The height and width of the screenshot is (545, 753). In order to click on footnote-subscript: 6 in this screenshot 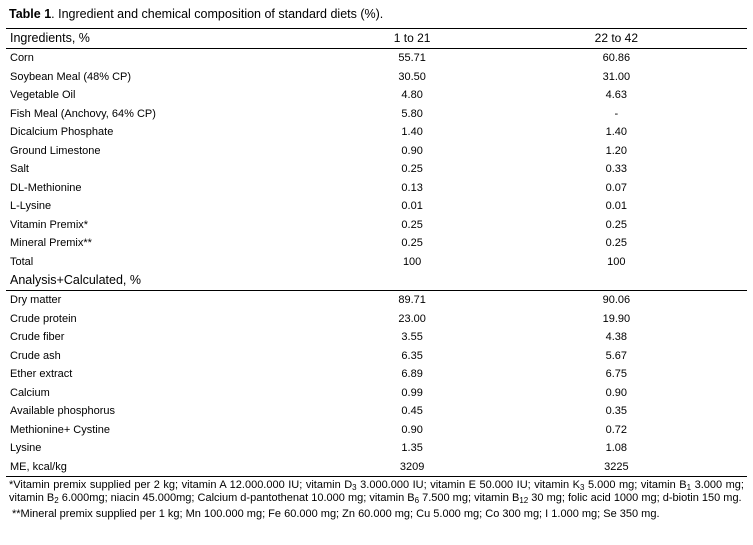, I will do `click(417, 500)`.